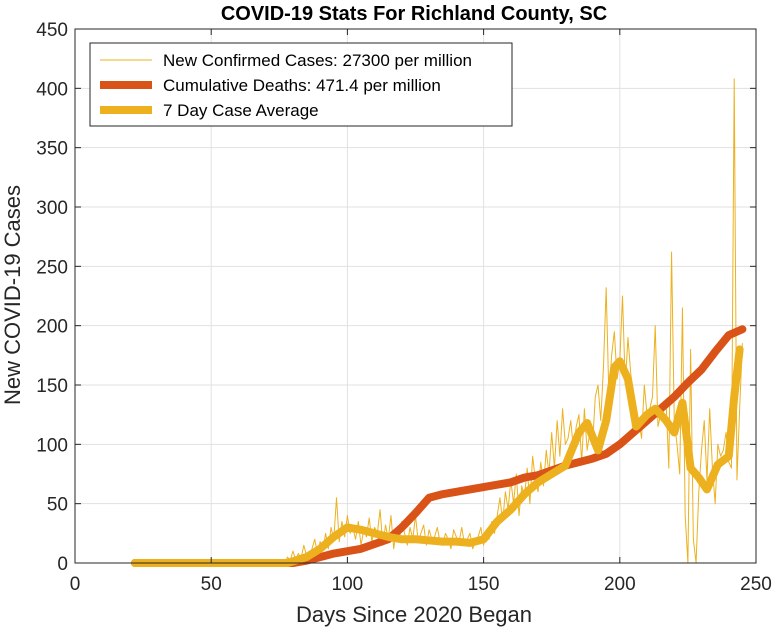 This screenshot has height=630, width=772. What do you see at coordinates (52, 208) in the screenshot?
I see `y-tick-label: 300` at bounding box center [52, 208].